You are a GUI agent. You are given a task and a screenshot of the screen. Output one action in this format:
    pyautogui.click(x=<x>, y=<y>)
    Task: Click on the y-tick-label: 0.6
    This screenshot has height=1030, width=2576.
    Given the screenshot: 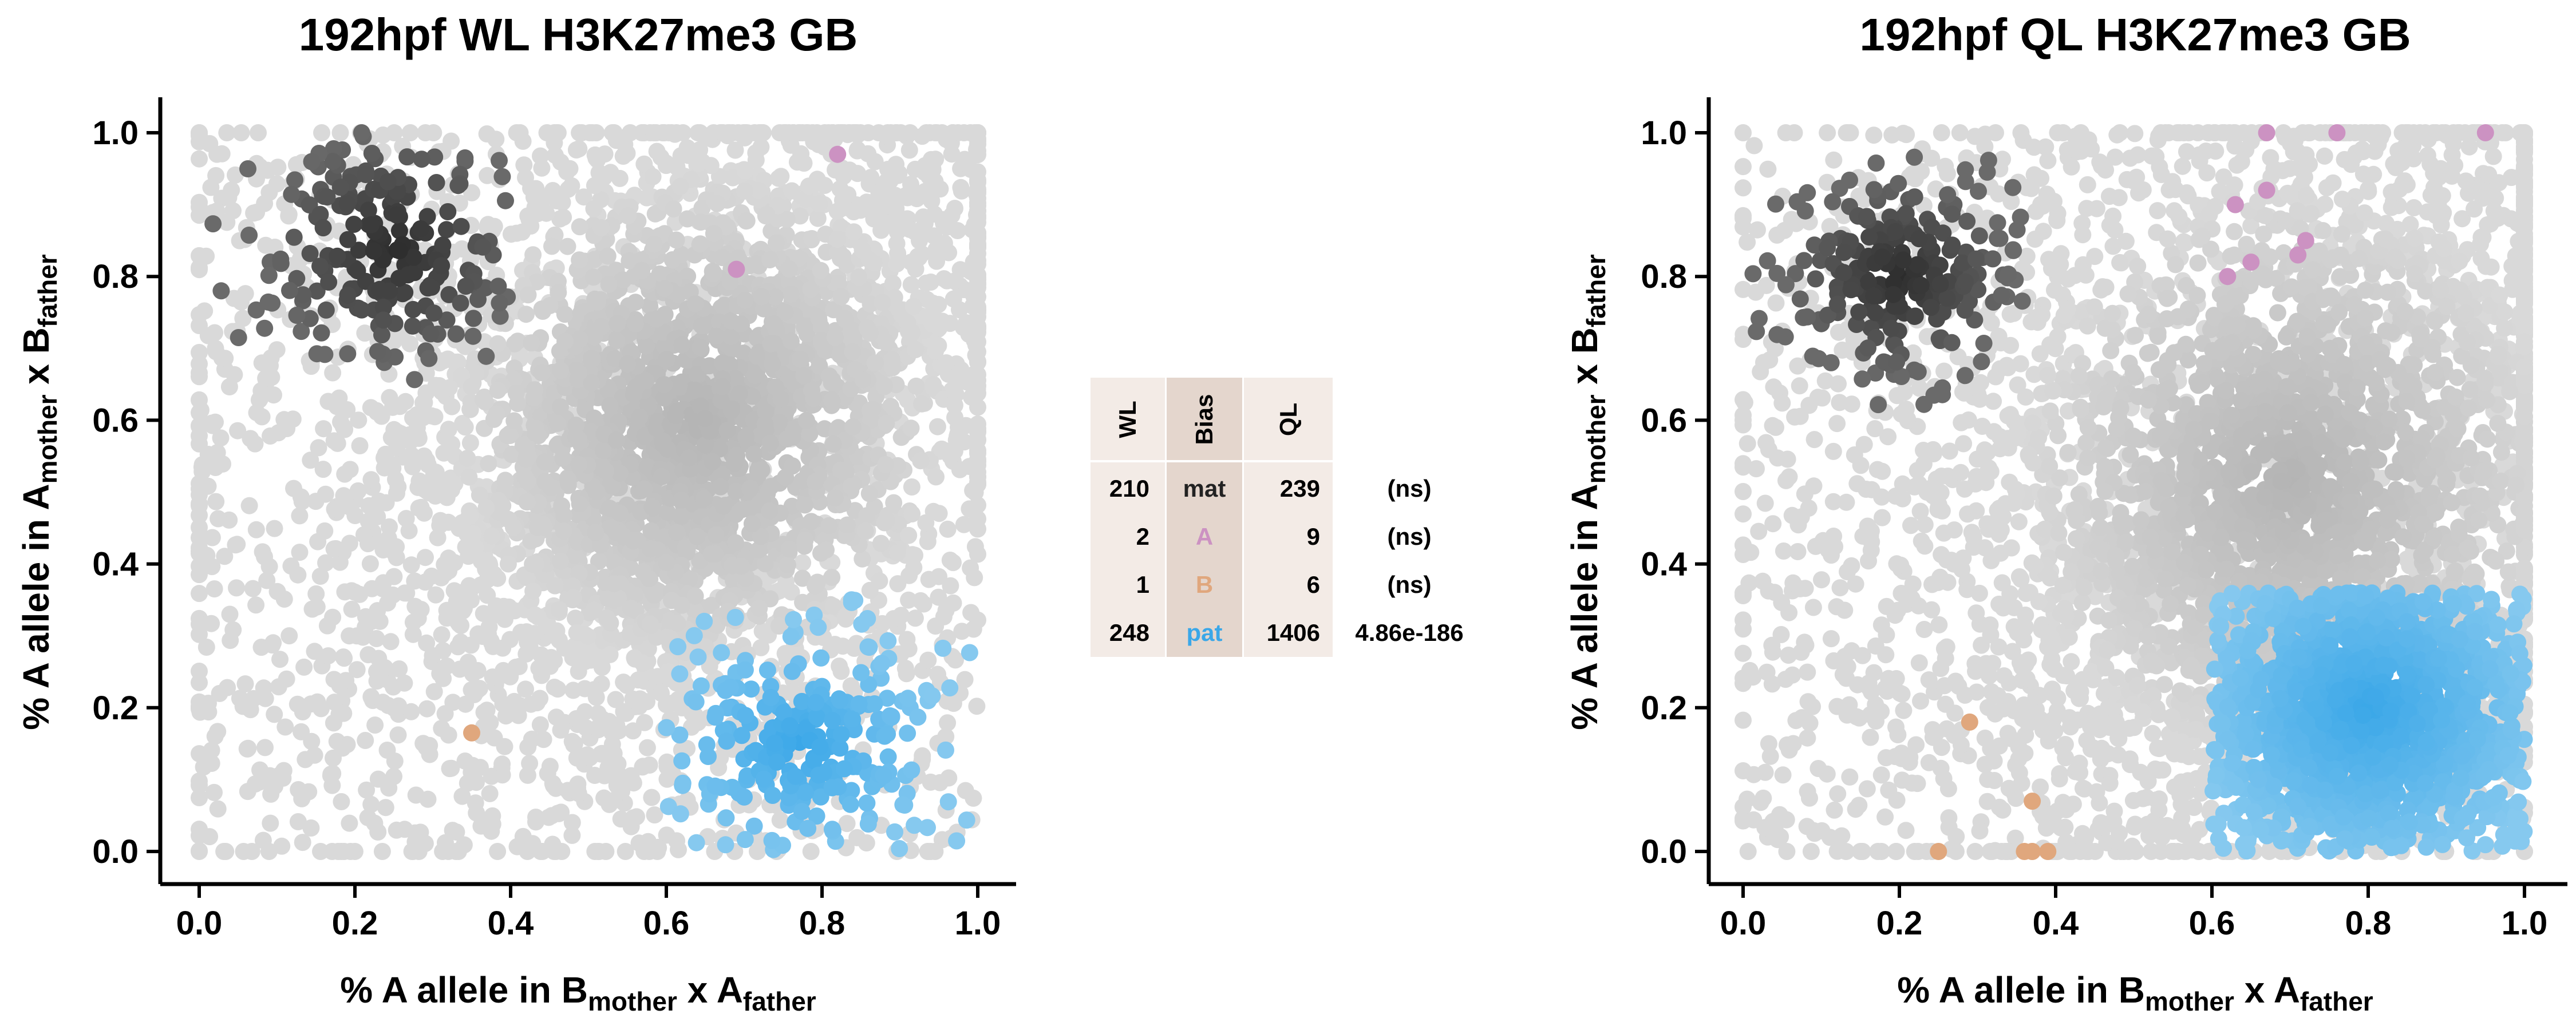 What is the action you would take?
    pyautogui.click(x=115, y=420)
    